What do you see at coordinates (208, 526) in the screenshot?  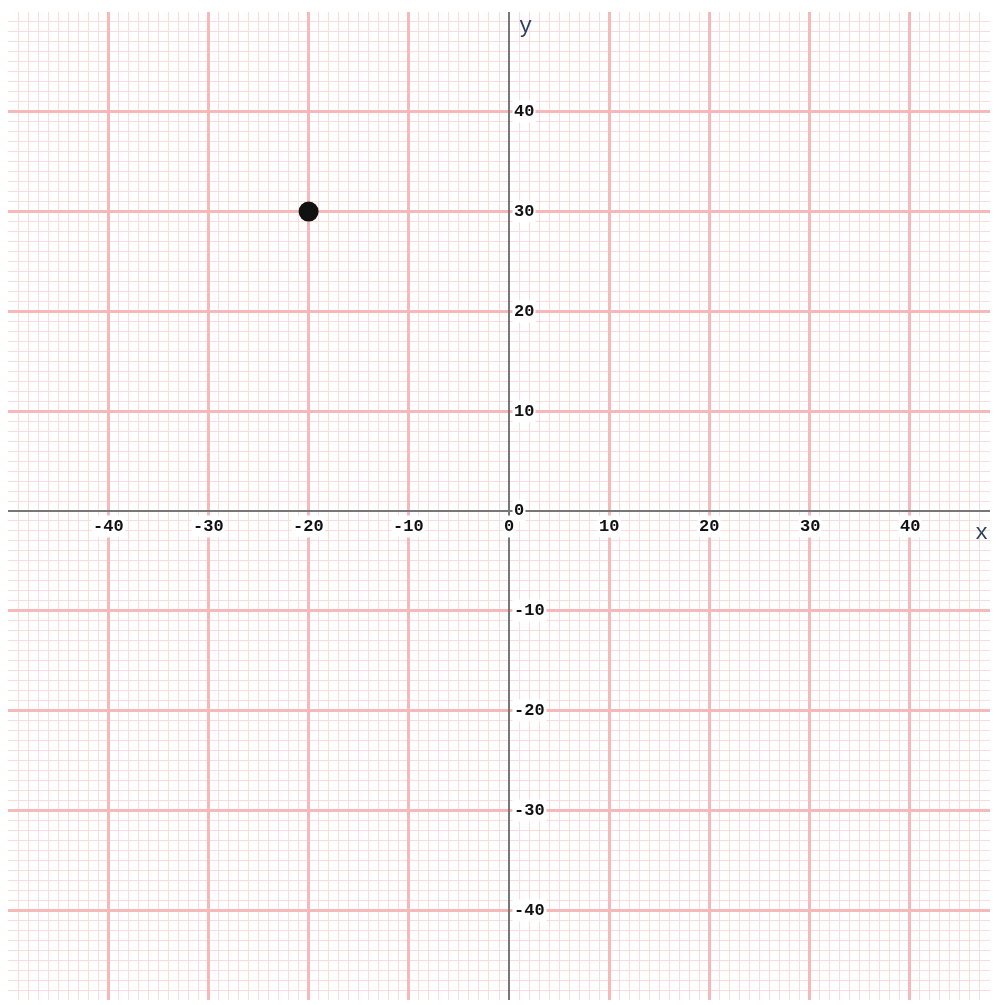 I see `x-tick-label: -30` at bounding box center [208, 526].